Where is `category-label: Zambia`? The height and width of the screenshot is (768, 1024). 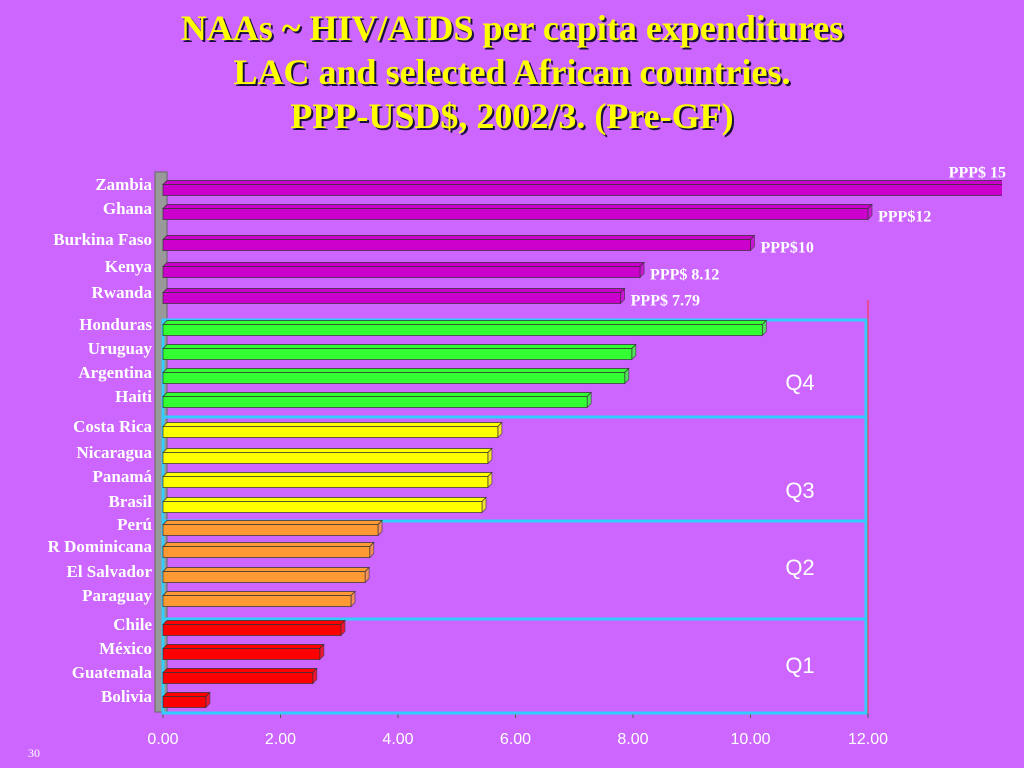
category-label: Zambia is located at coordinates (123, 184).